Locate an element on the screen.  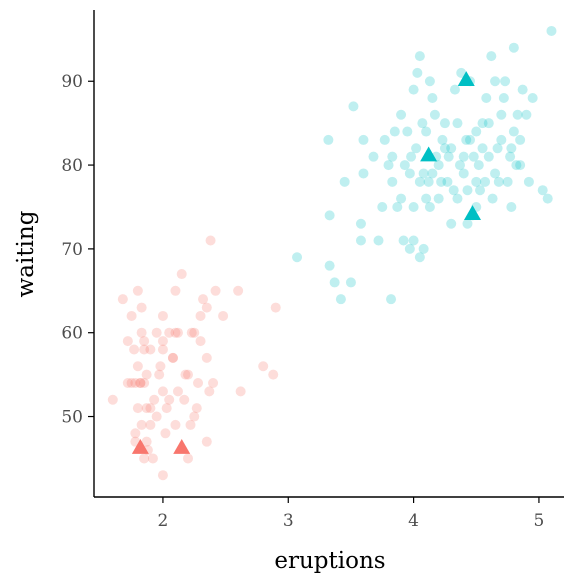
x-tick-label: 3 is located at coordinates (288, 521).